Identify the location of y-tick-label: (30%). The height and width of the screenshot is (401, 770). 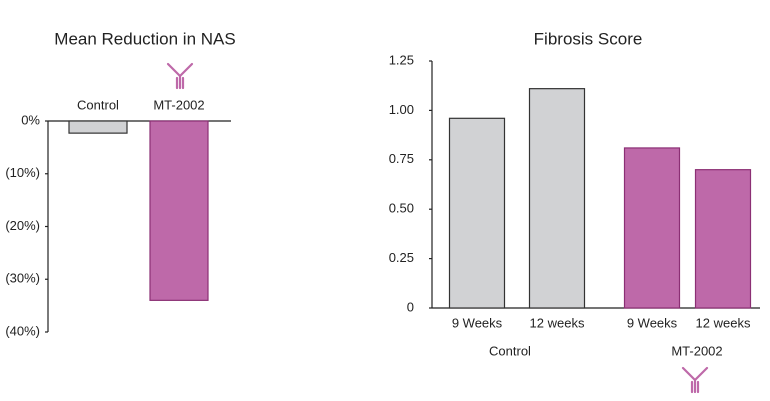
(22, 278).